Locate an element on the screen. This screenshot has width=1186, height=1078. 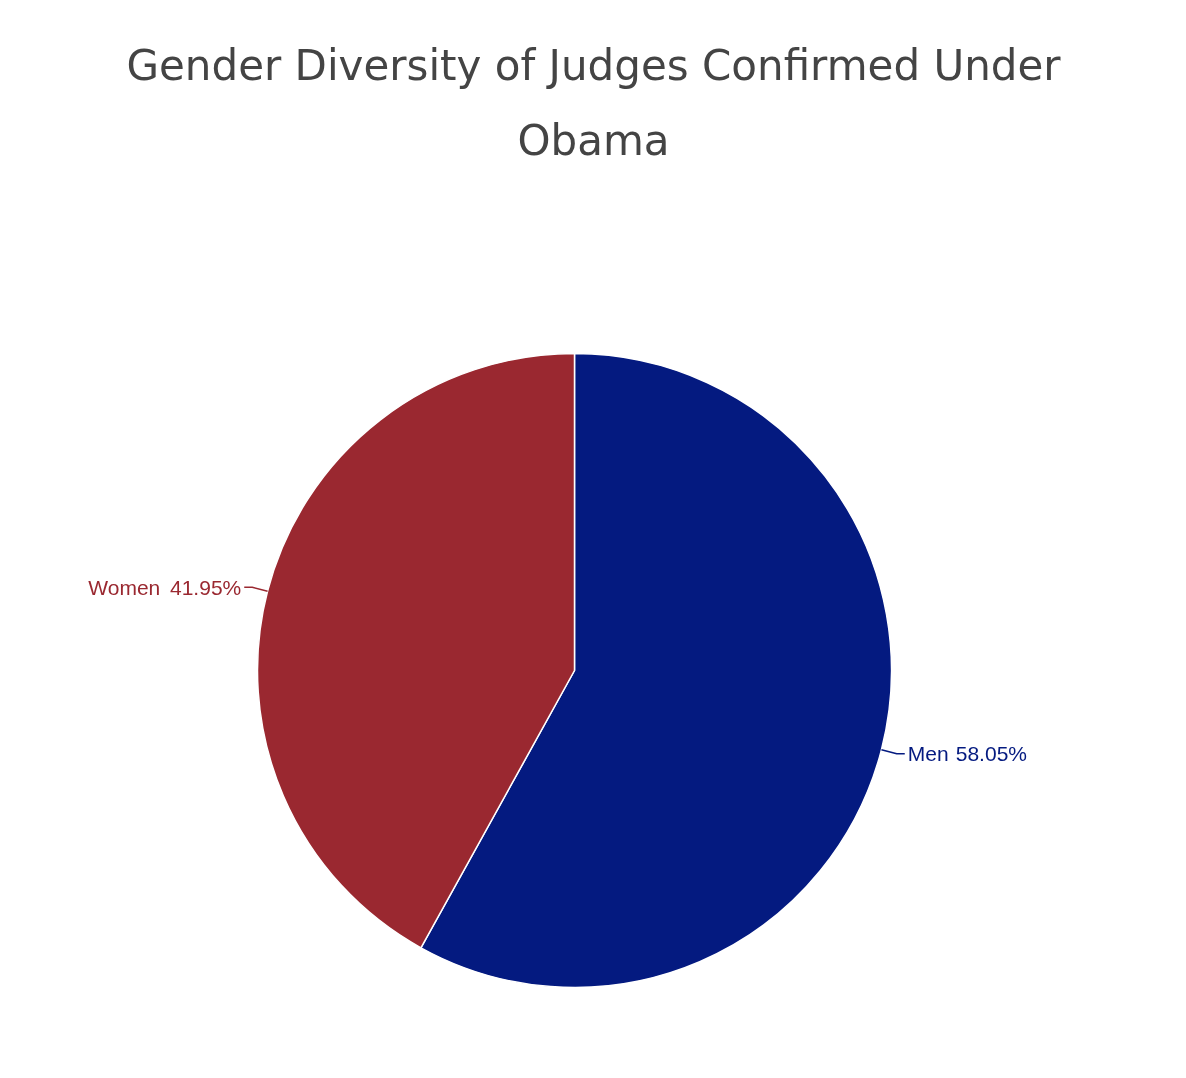
data-label: 41.95% is located at coordinates (206, 587).